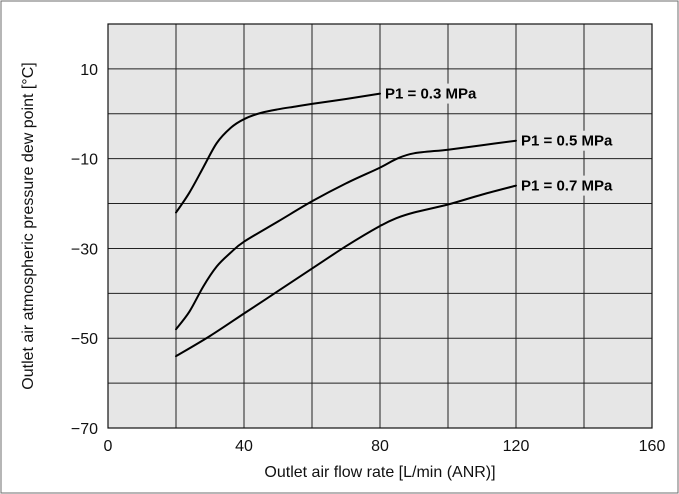 This screenshot has width=679, height=494. Describe the element at coordinates (84, 160) in the screenshot. I see `y-tick-label: −10` at that location.